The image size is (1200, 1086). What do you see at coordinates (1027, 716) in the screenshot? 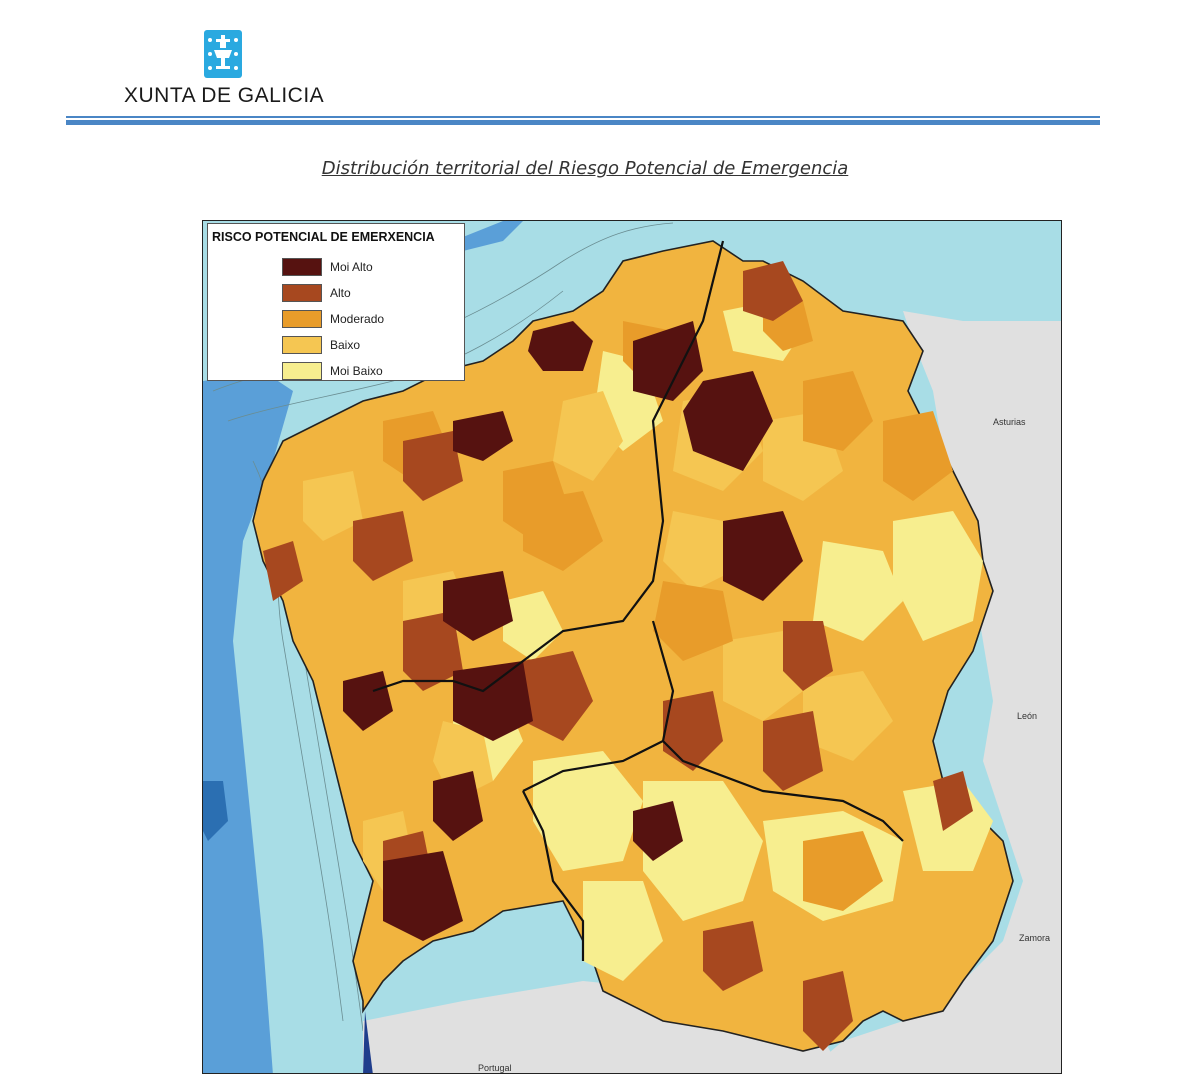
I see `place-label-leon: León` at bounding box center [1027, 716].